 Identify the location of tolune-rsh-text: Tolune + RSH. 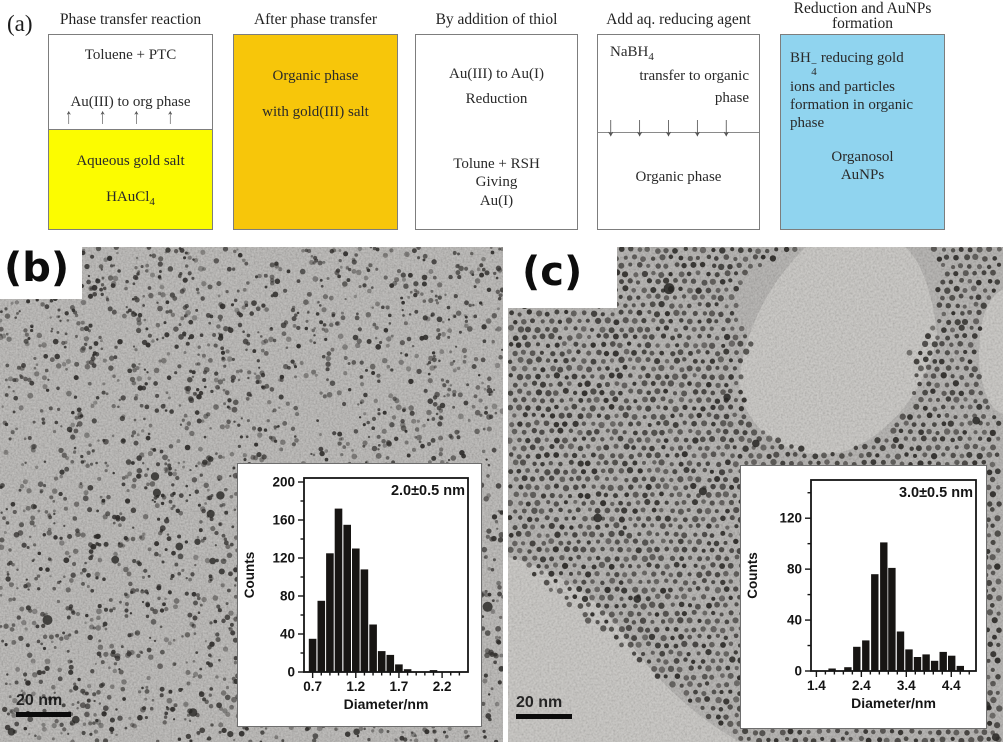
(496, 164).